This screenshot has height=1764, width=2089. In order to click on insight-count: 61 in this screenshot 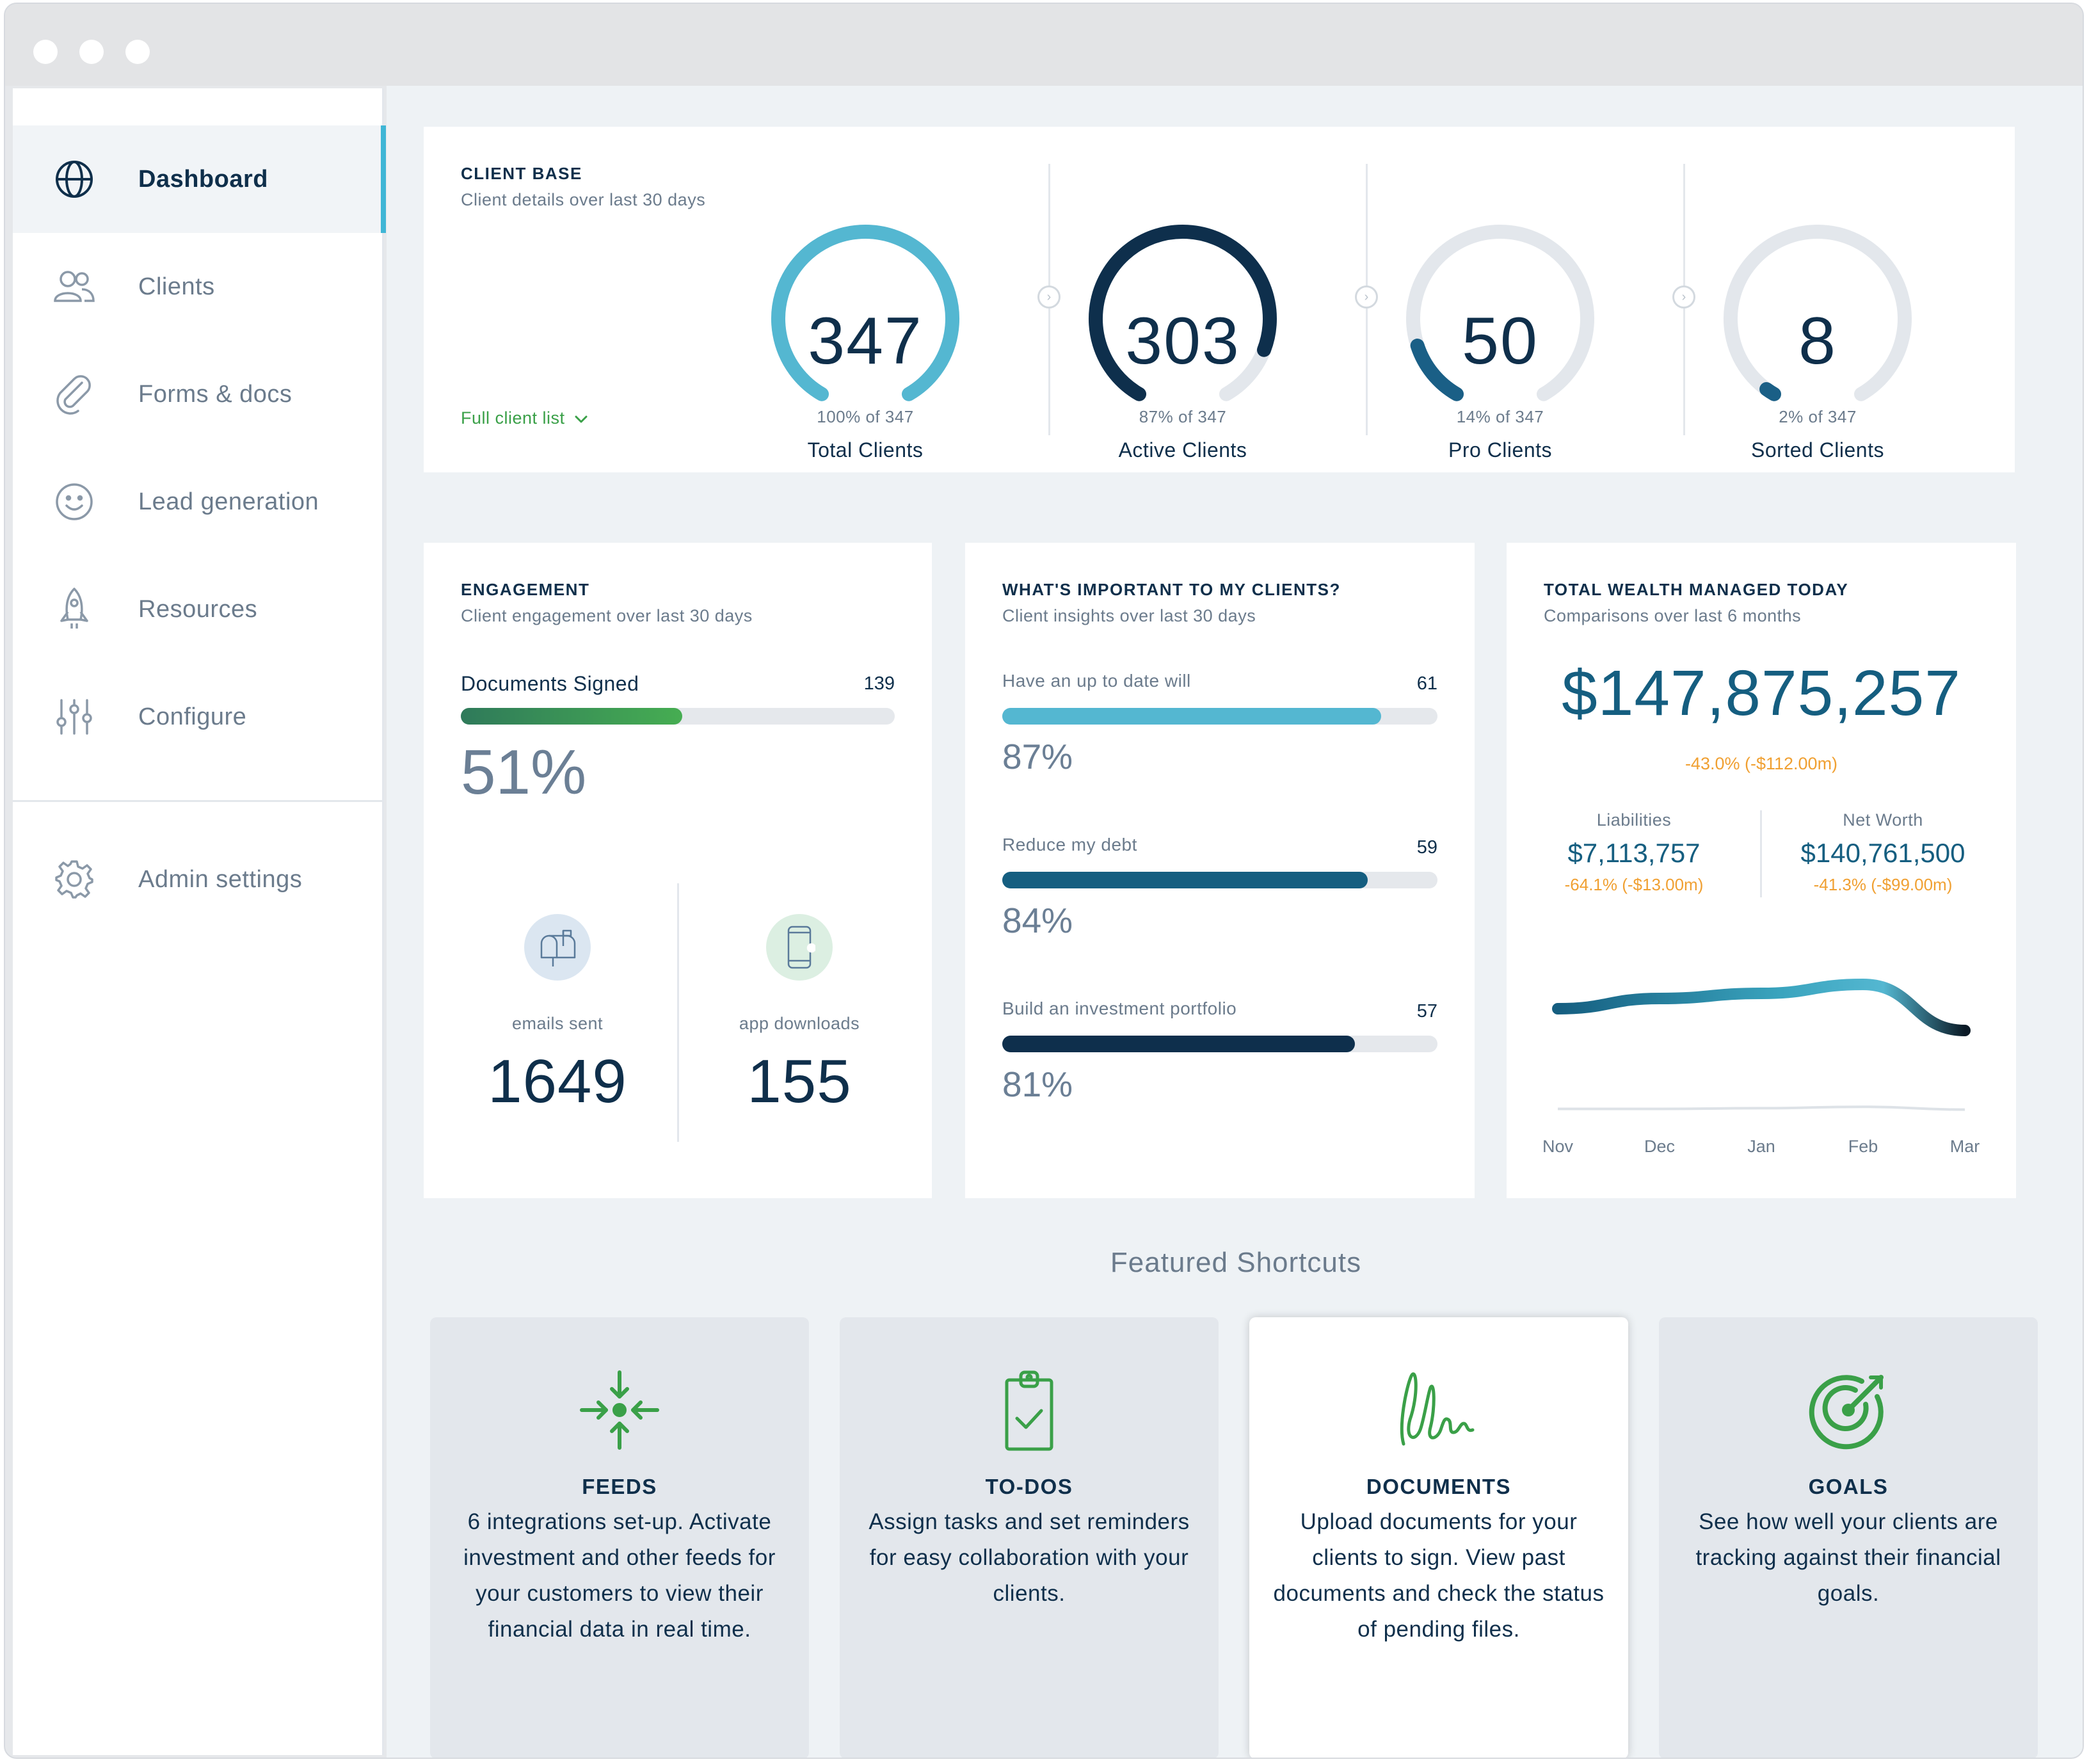, I will do `click(1426, 683)`.